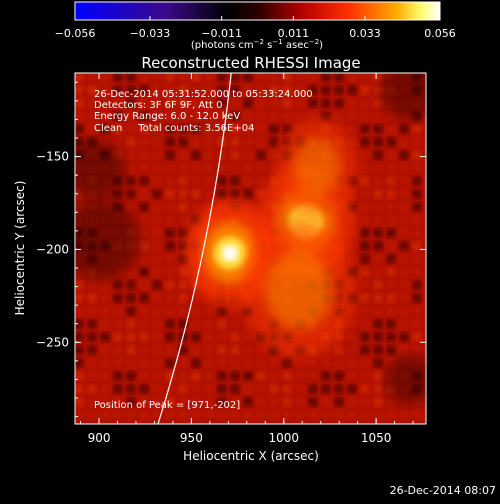  What do you see at coordinates (194, 248) in the screenshot?
I see `solar-limb` at bounding box center [194, 248].